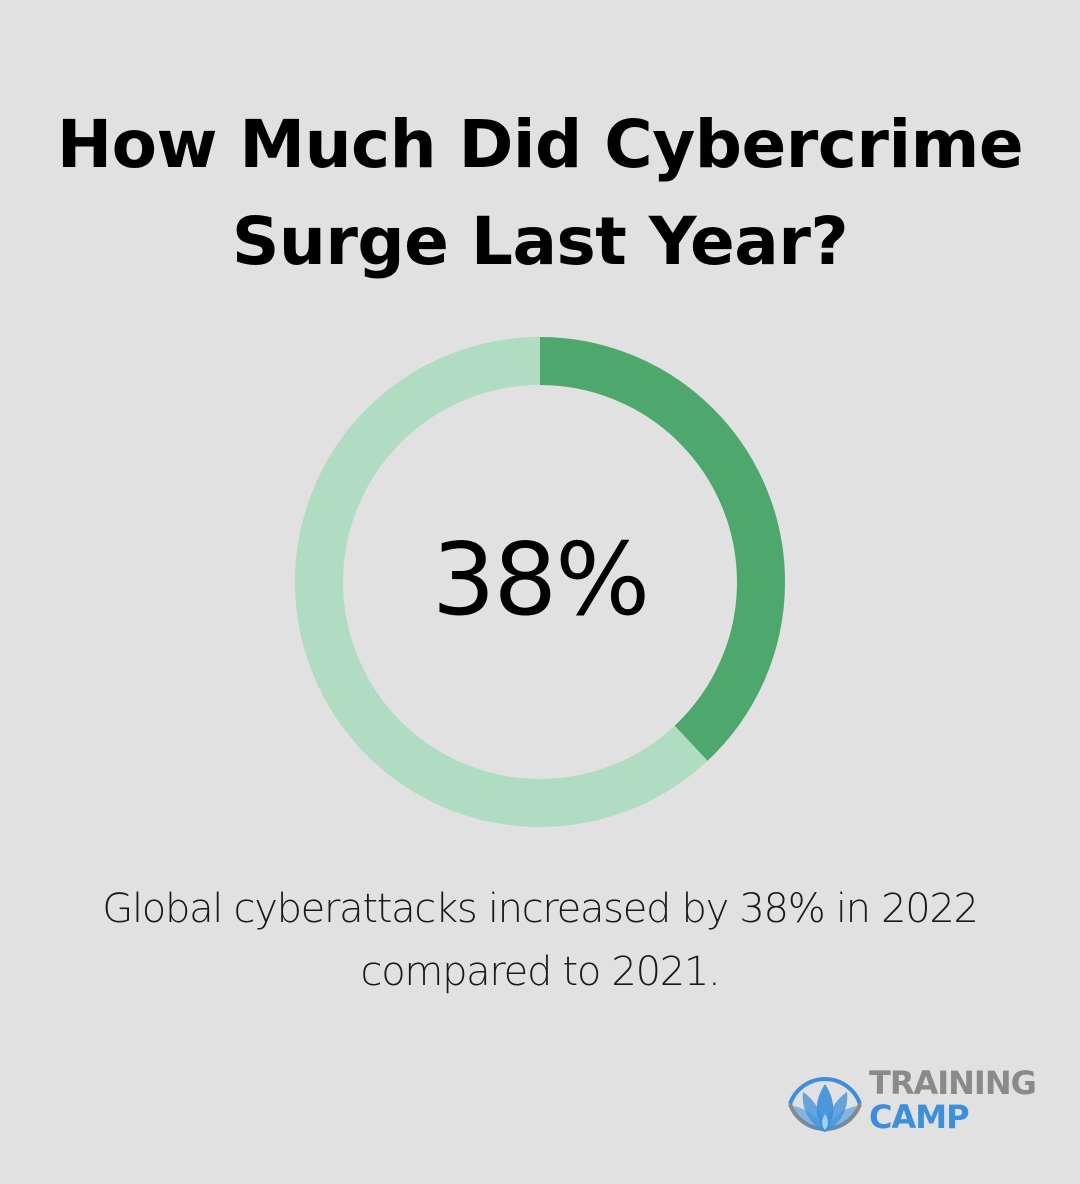 The image size is (1080, 1184). Describe the element at coordinates (540, 144) in the screenshot. I see `title-line-1: How Much Did Cybercrime` at that location.